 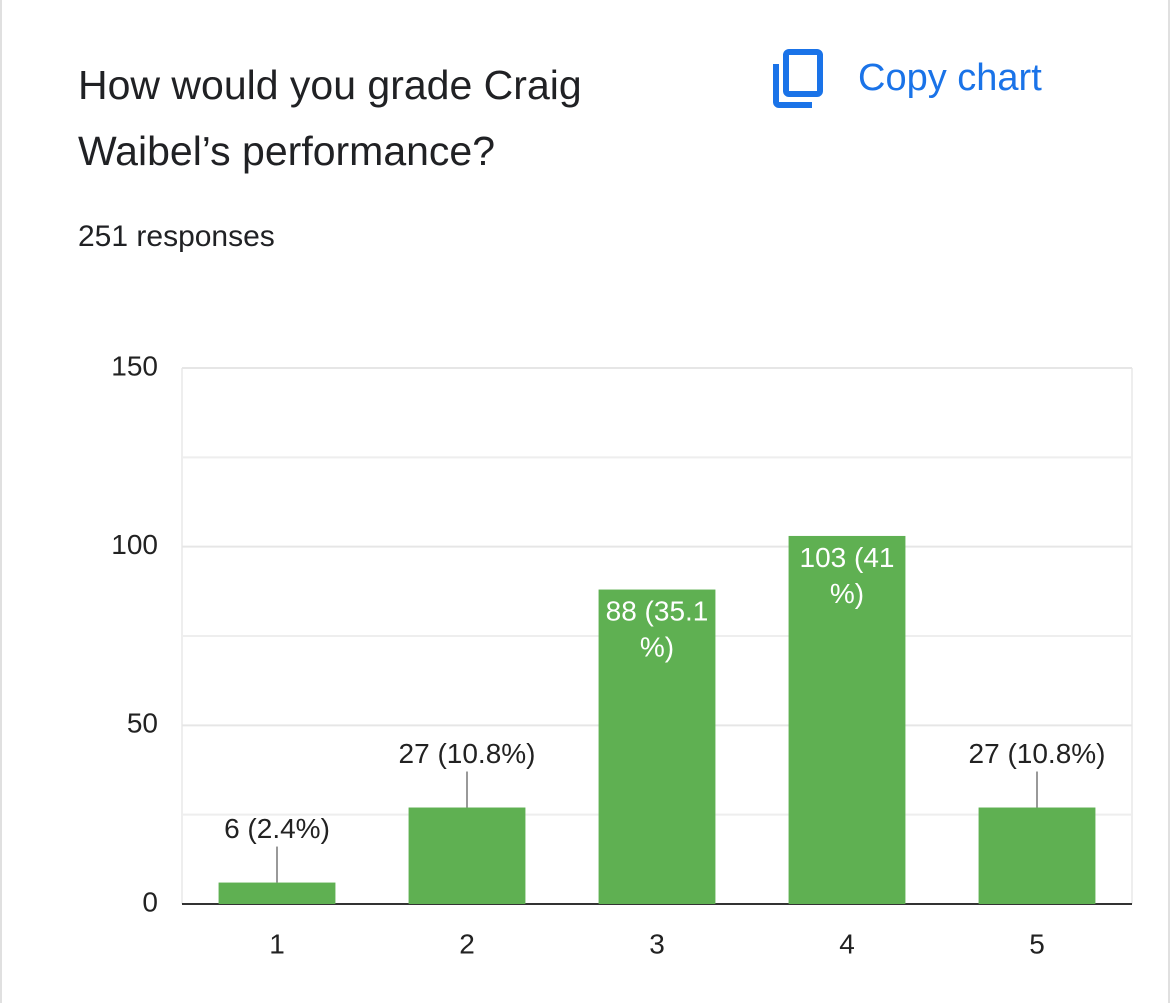 I want to click on copy-icon, so click(x=798, y=78).